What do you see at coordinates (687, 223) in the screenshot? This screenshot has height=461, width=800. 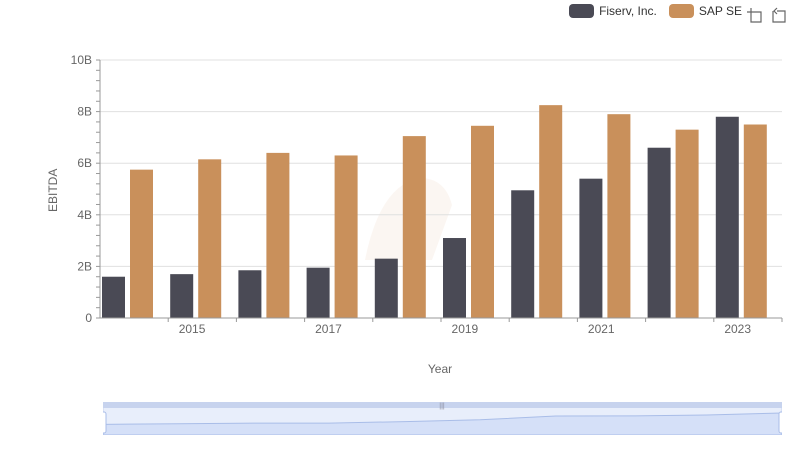 I see `bar-sap-2022` at bounding box center [687, 223].